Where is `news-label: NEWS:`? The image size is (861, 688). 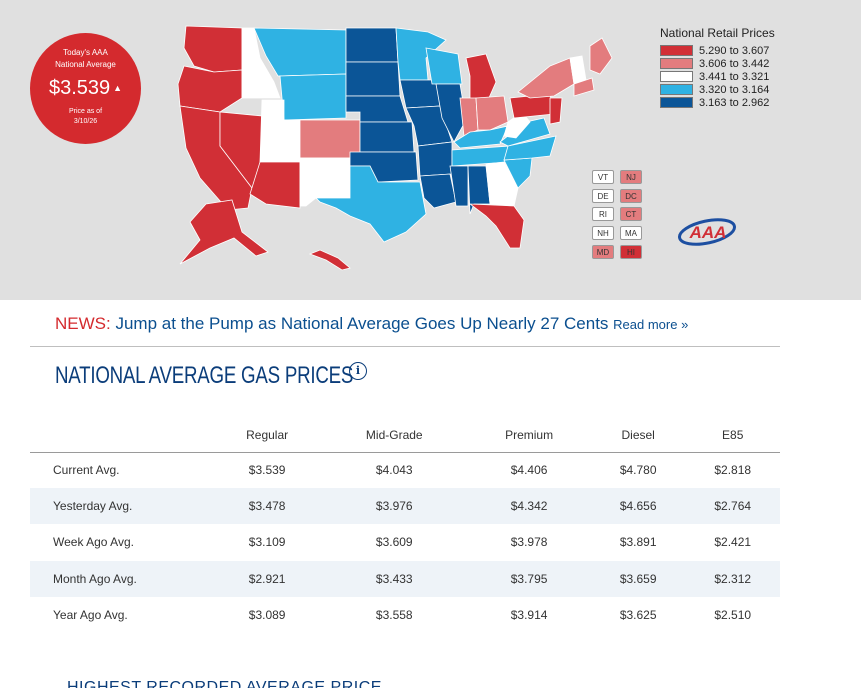
news-label: NEWS: is located at coordinates (83, 323).